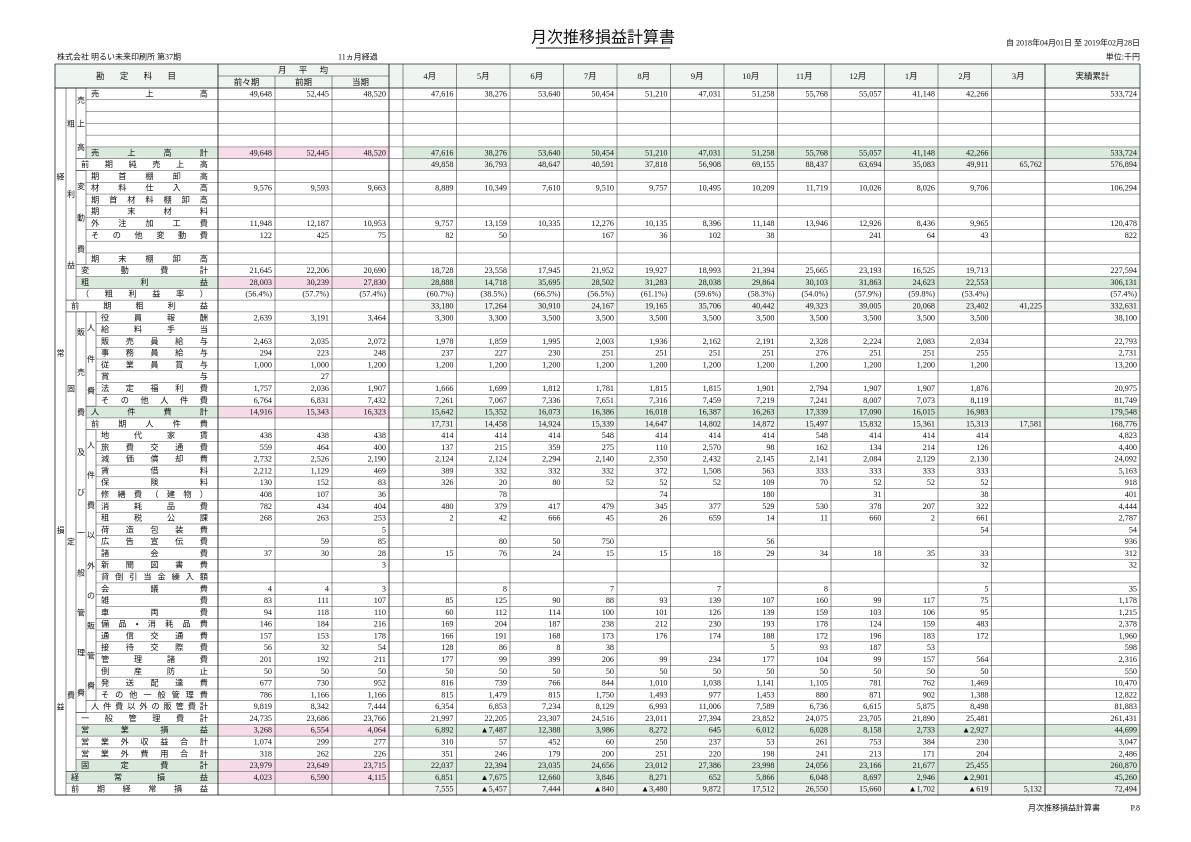 The width and height of the screenshot is (1191, 842). What do you see at coordinates (929, 506) in the screenshot?
I see `cell-value: 207` at bounding box center [929, 506].